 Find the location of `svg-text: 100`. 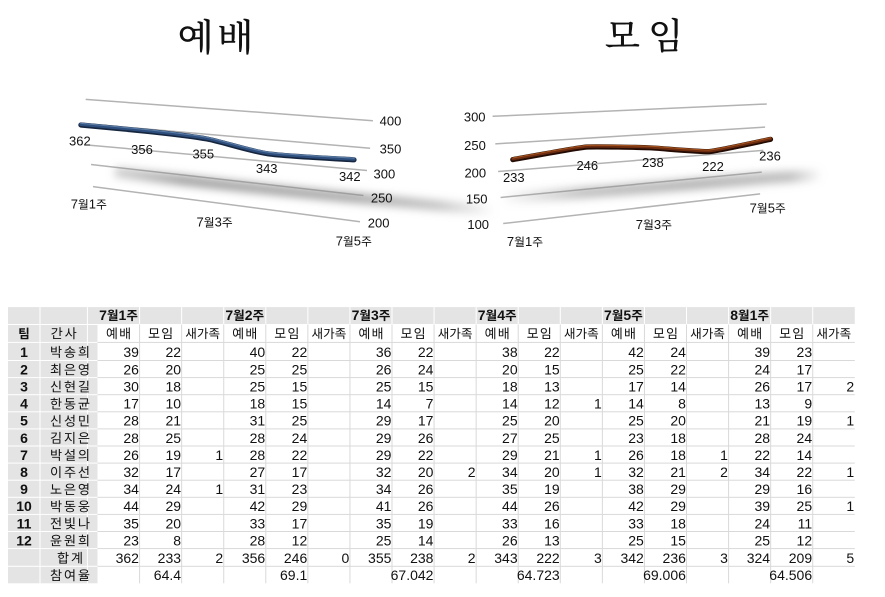

svg-text: 100 is located at coordinates (478, 224).